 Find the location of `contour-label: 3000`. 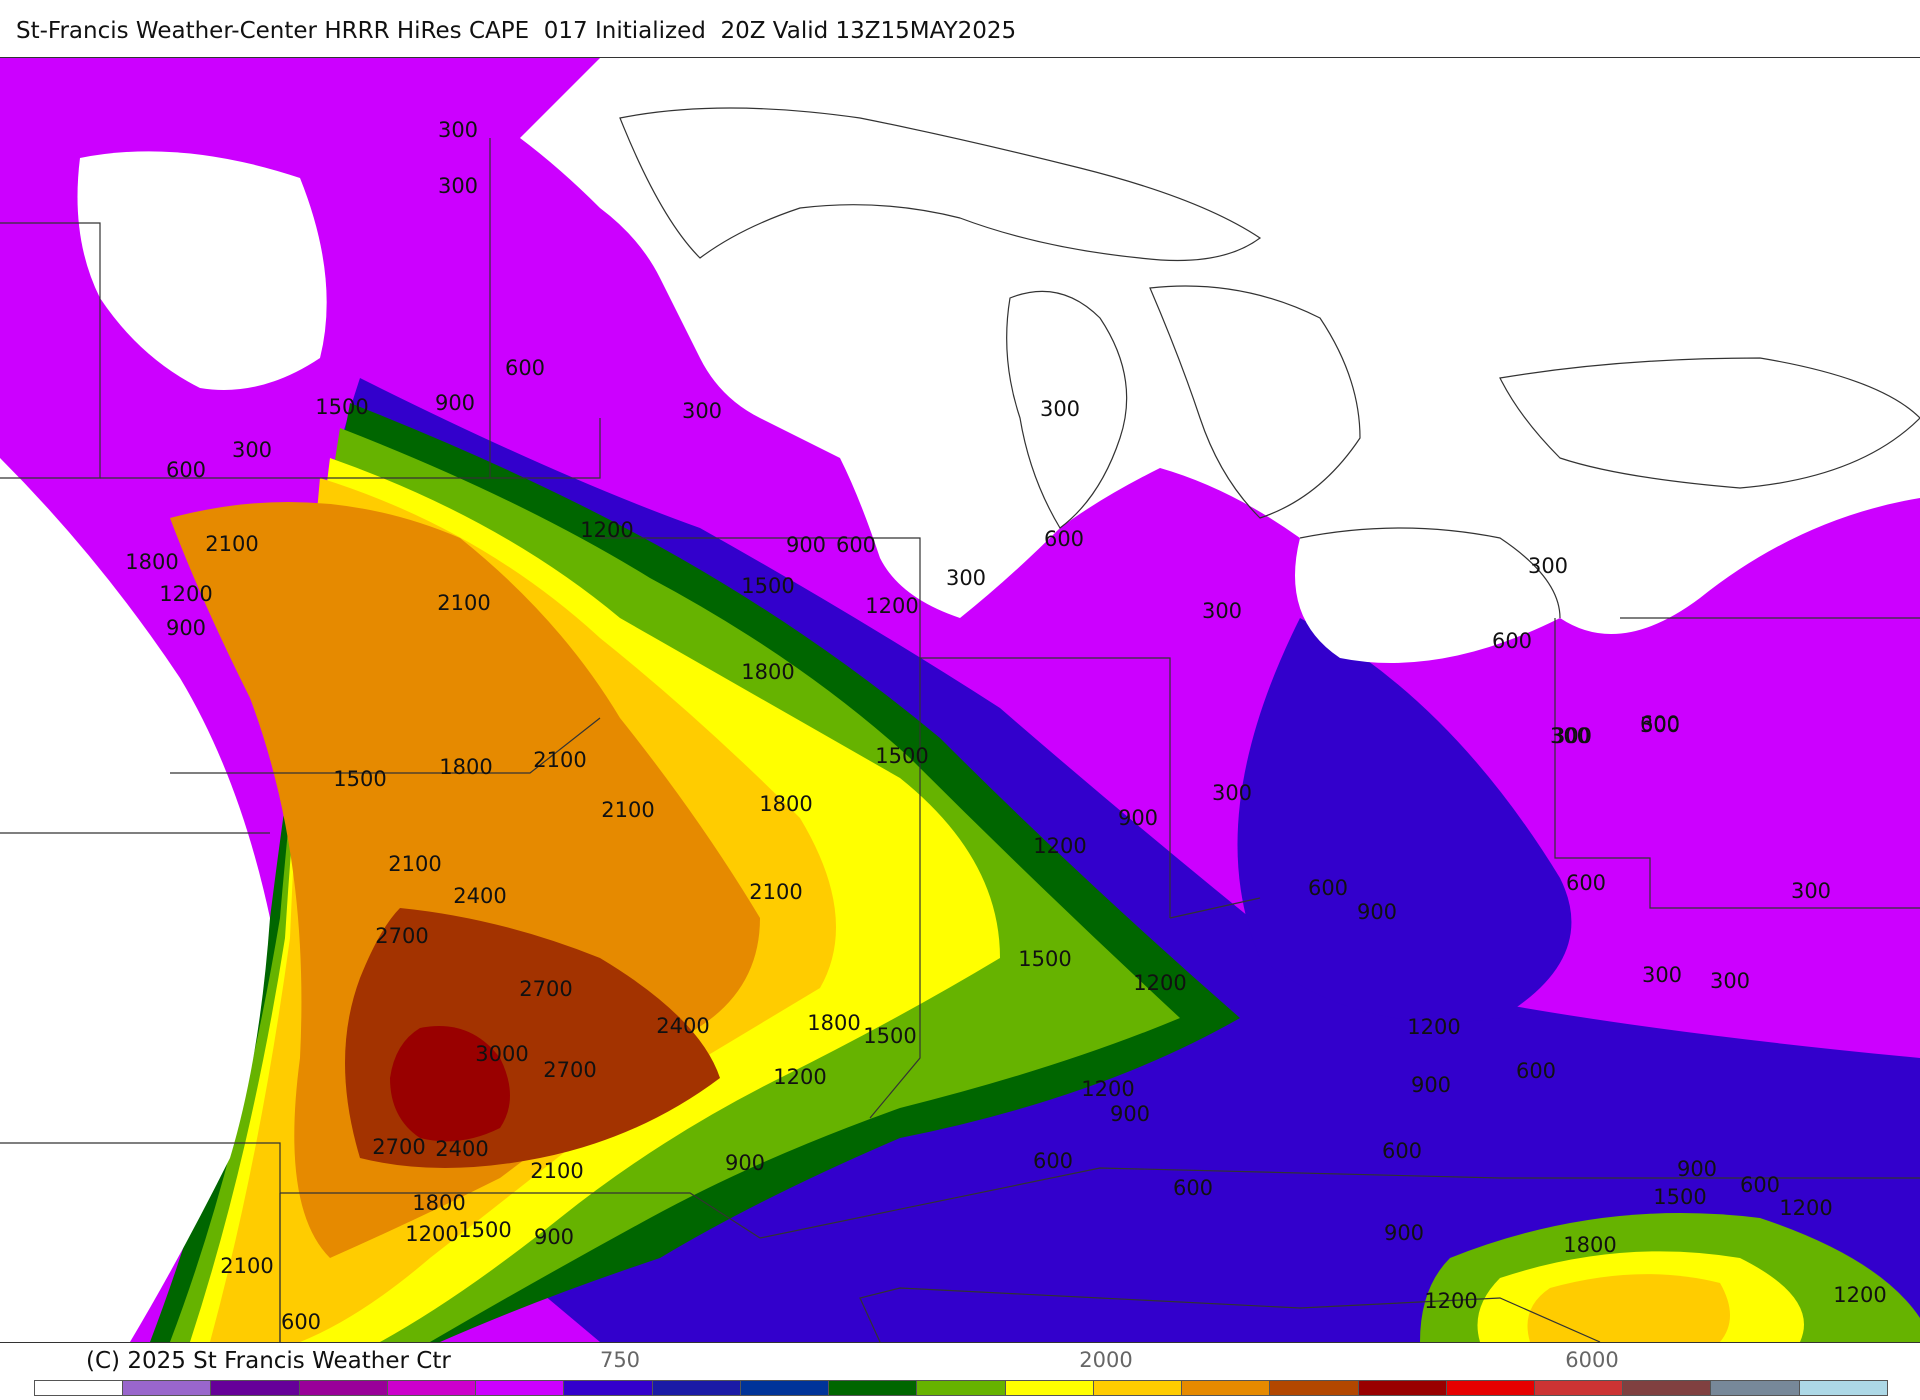

contour-label: 3000 is located at coordinates (501, 1054).